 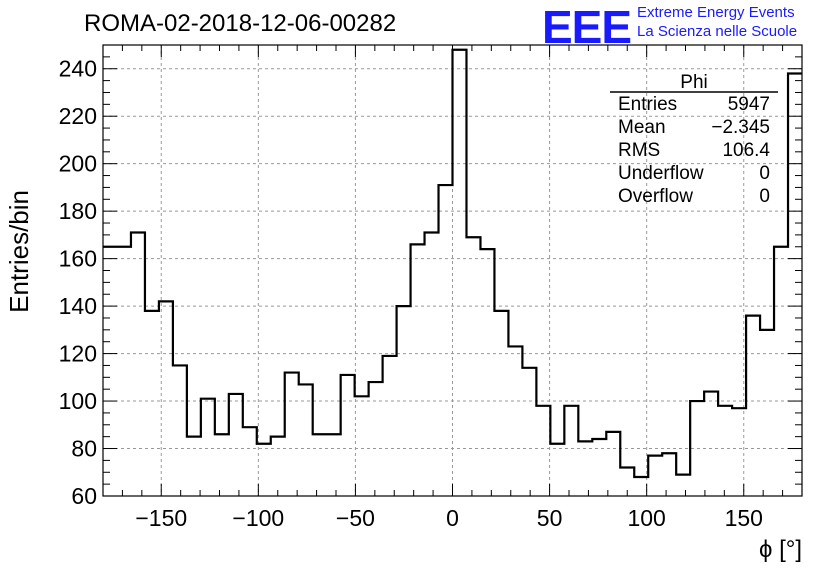 I want to click on y-tick-label: 100, so click(x=78, y=401).